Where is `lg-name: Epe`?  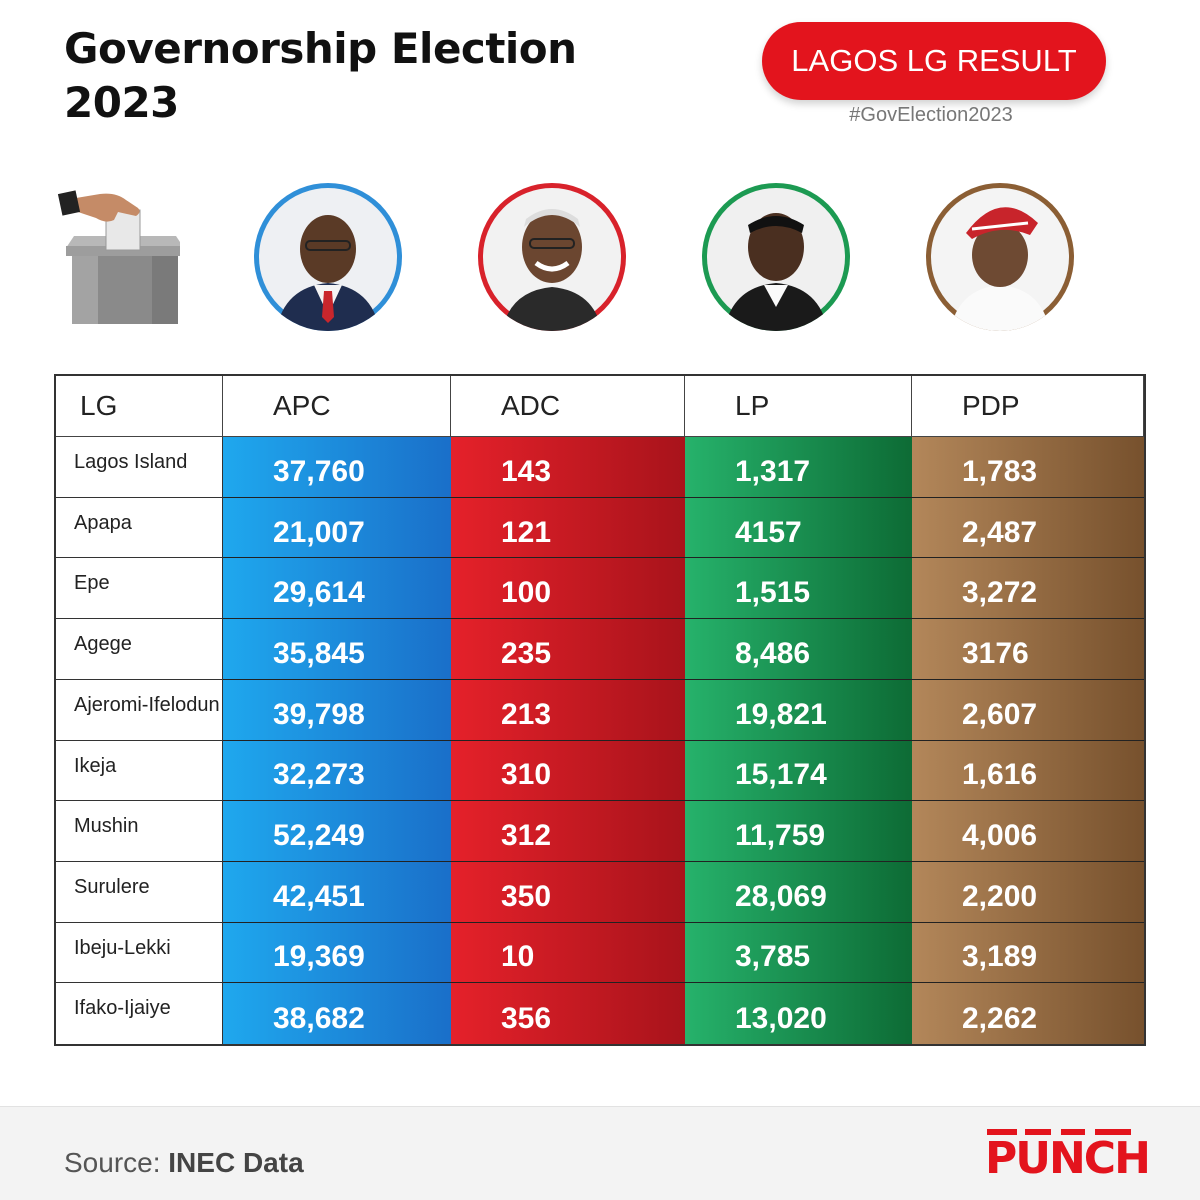 lg-name: Epe is located at coordinates (139, 589).